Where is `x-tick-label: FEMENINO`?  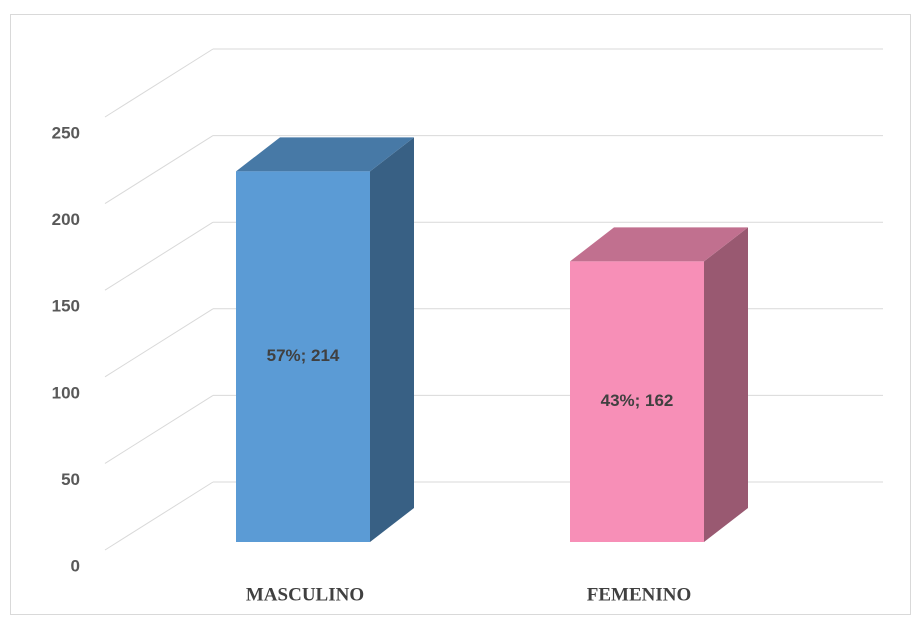
x-tick-label: FEMENINO is located at coordinates (639, 594).